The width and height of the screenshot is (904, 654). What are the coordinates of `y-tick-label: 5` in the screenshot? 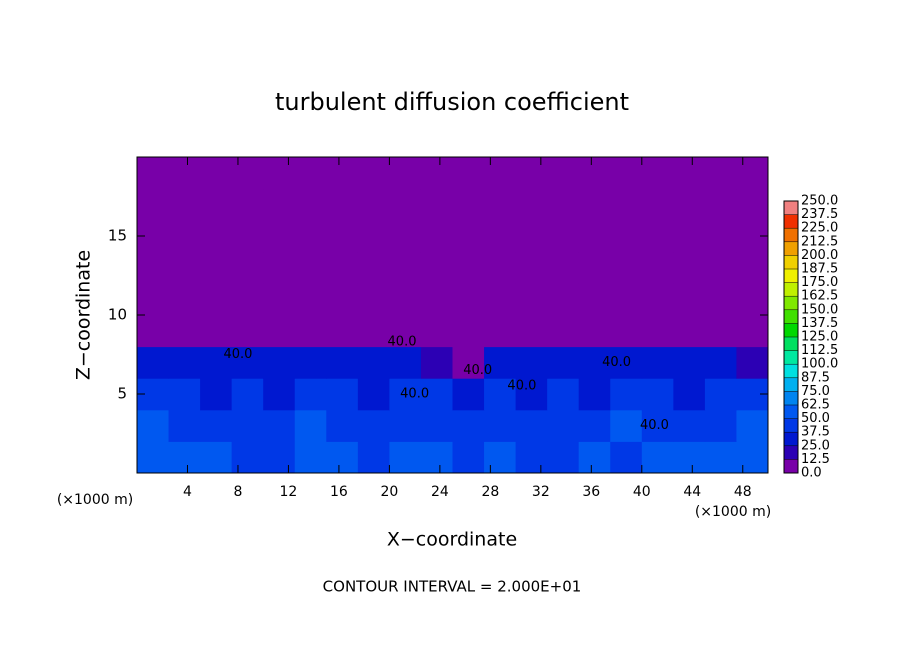 It's located at (122, 394).